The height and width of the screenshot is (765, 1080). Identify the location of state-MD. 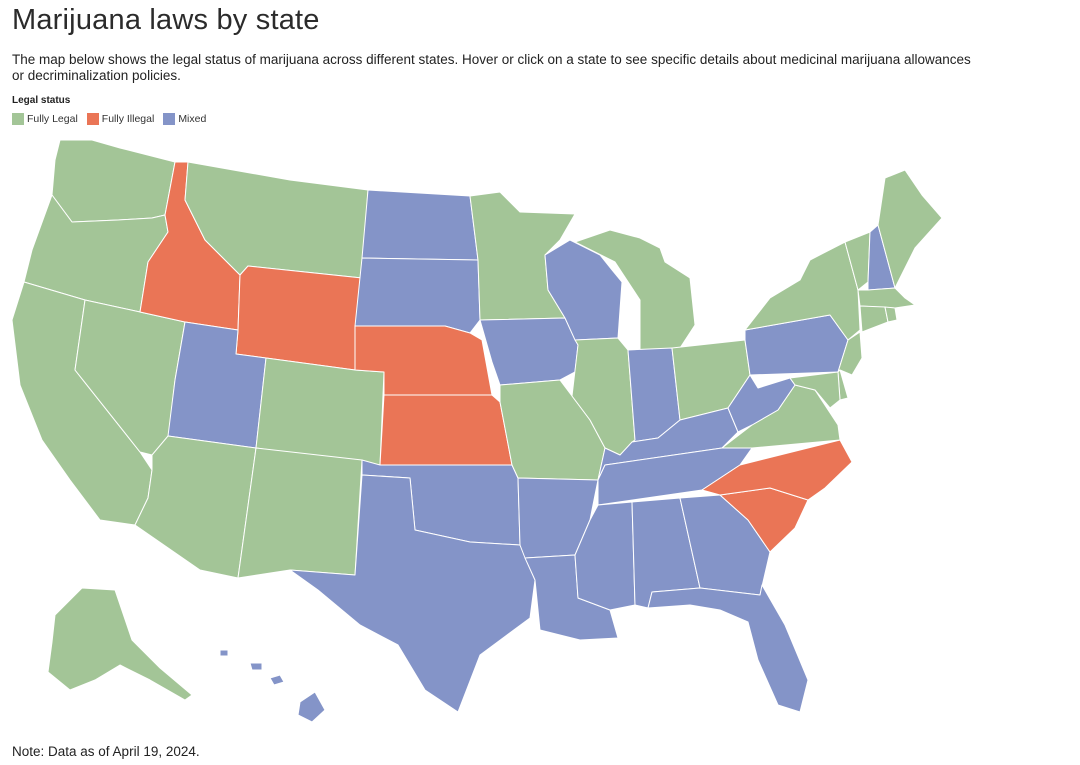
(815, 390).